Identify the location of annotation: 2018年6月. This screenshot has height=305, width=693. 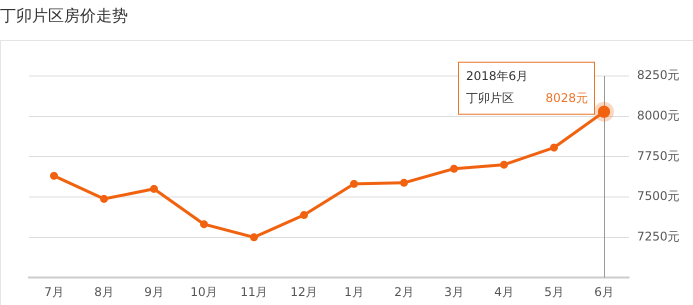
(497, 75).